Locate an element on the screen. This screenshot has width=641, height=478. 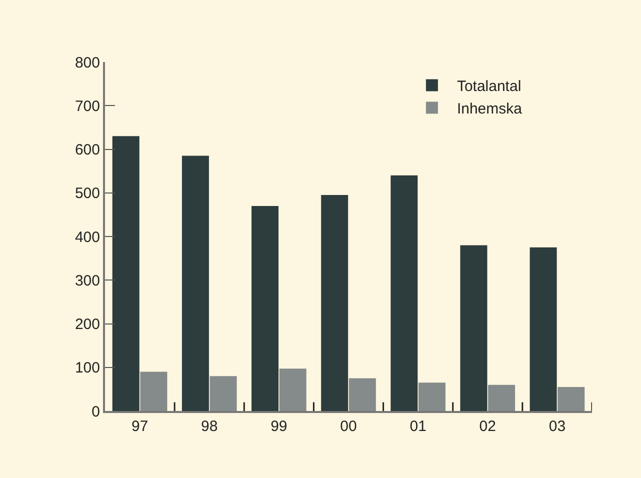
y-tick-label: 300 is located at coordinates (87, 281).